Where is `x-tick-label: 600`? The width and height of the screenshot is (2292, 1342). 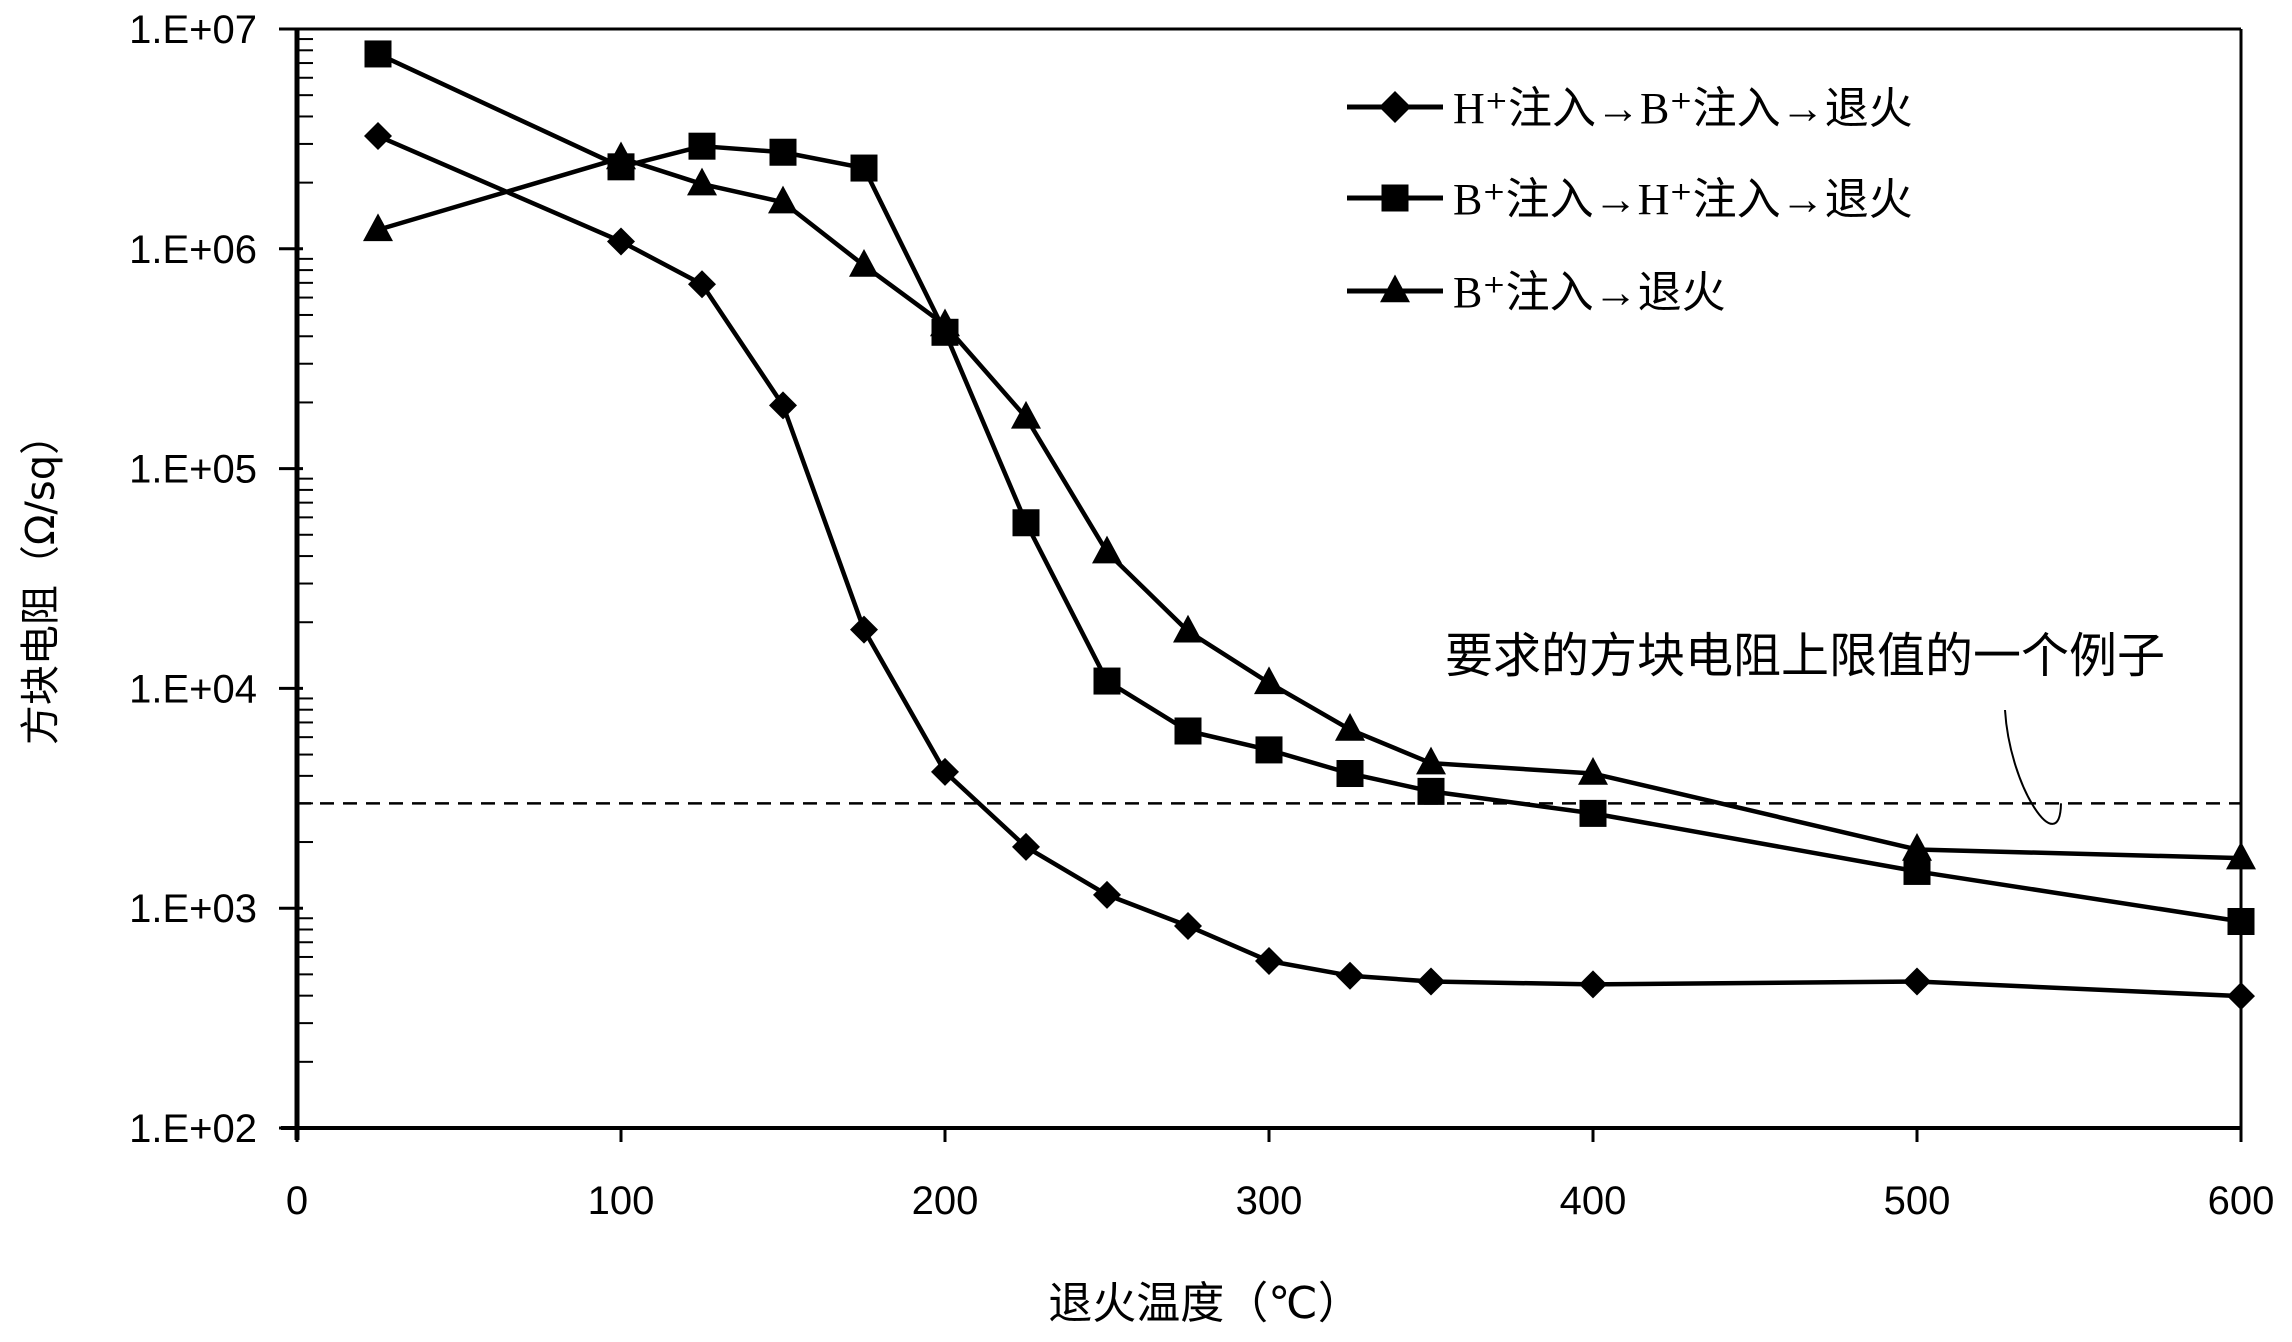
x-tick-label: 600 is located at coordinates (2241, 1201).